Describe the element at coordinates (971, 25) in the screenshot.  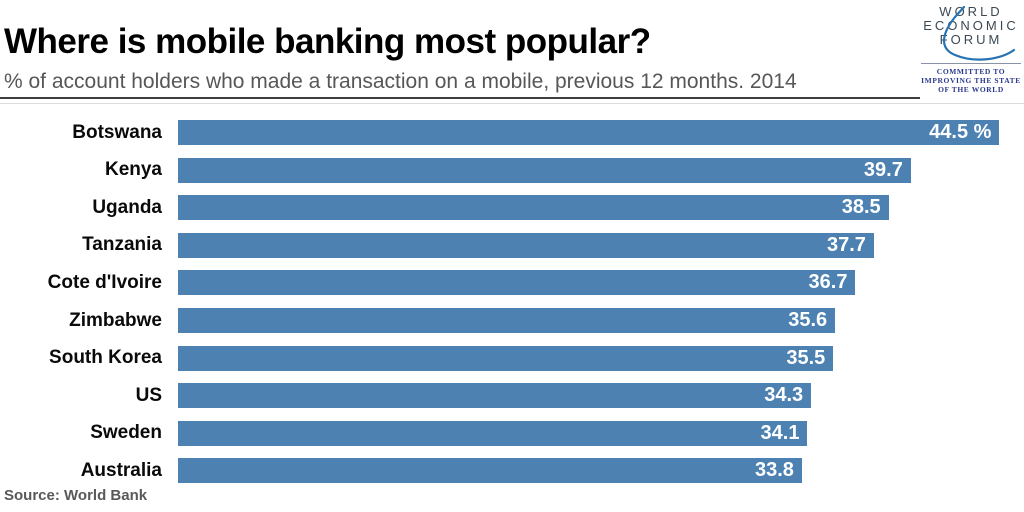
I see `wef-logo-word-2: ECONOMIC` at that location.